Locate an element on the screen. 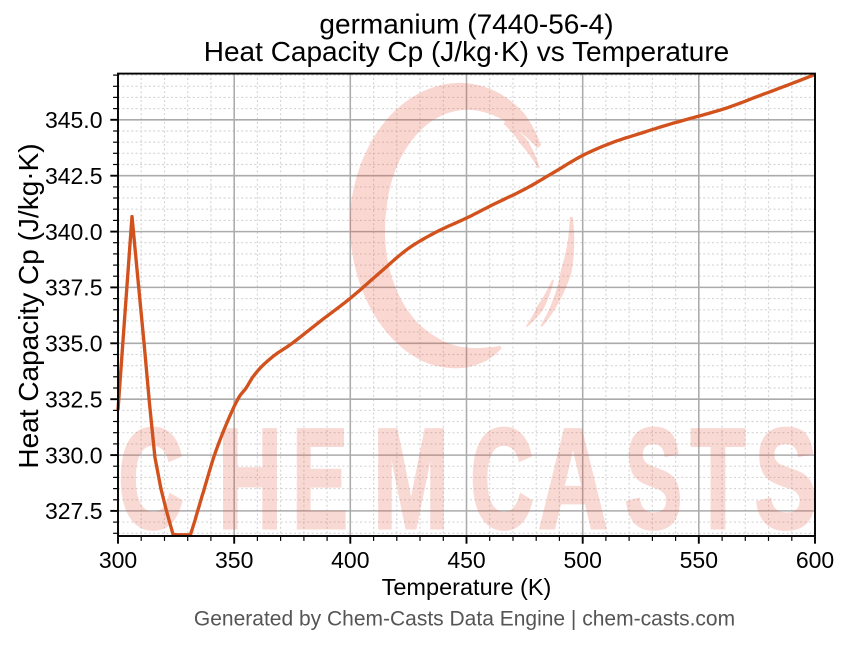  svg-text: 550 is located at coordinates (699, 560).